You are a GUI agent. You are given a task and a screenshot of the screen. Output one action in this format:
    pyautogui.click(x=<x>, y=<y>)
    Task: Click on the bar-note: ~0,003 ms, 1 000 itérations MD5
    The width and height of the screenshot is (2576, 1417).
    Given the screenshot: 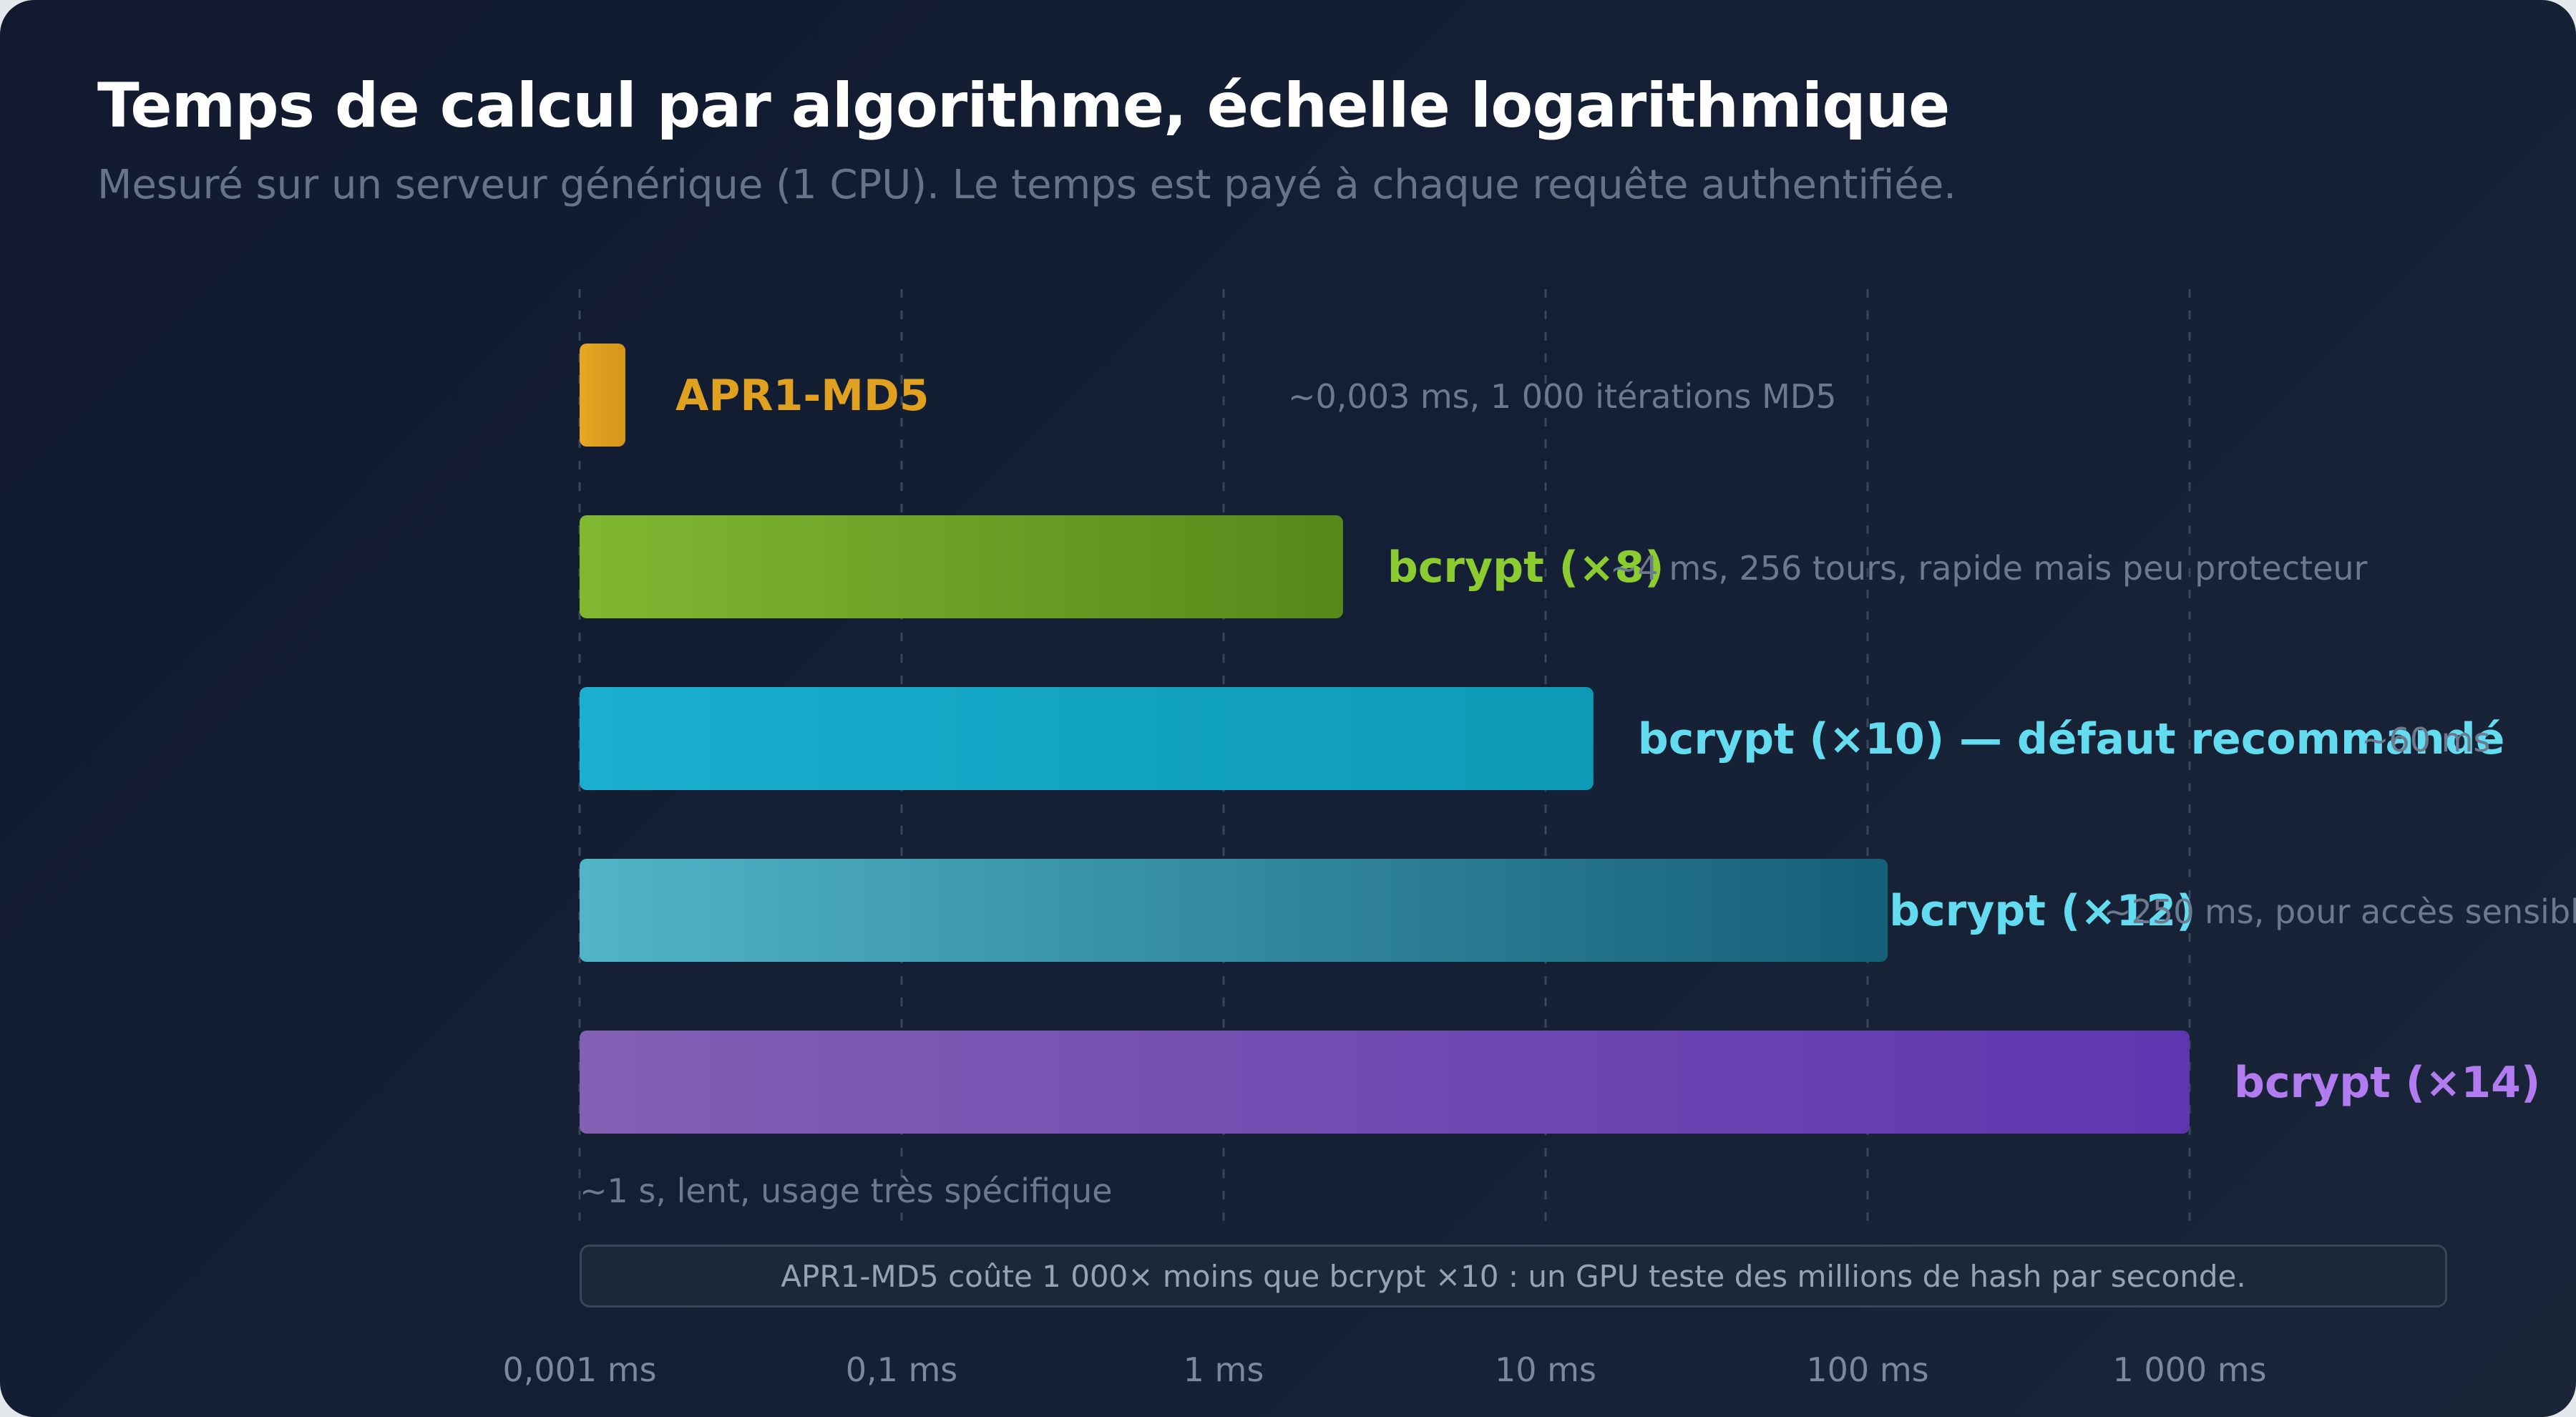 What is the action you would take?
    pyautogui.click(x=1562, y=396)
    